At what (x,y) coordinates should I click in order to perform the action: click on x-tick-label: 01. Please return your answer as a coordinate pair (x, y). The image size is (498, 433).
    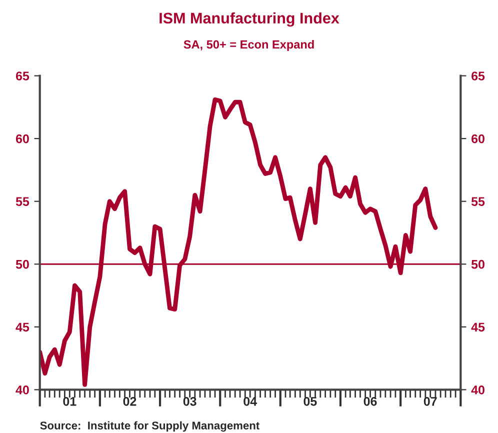
    Looking at the image, I should click on (69, 401).